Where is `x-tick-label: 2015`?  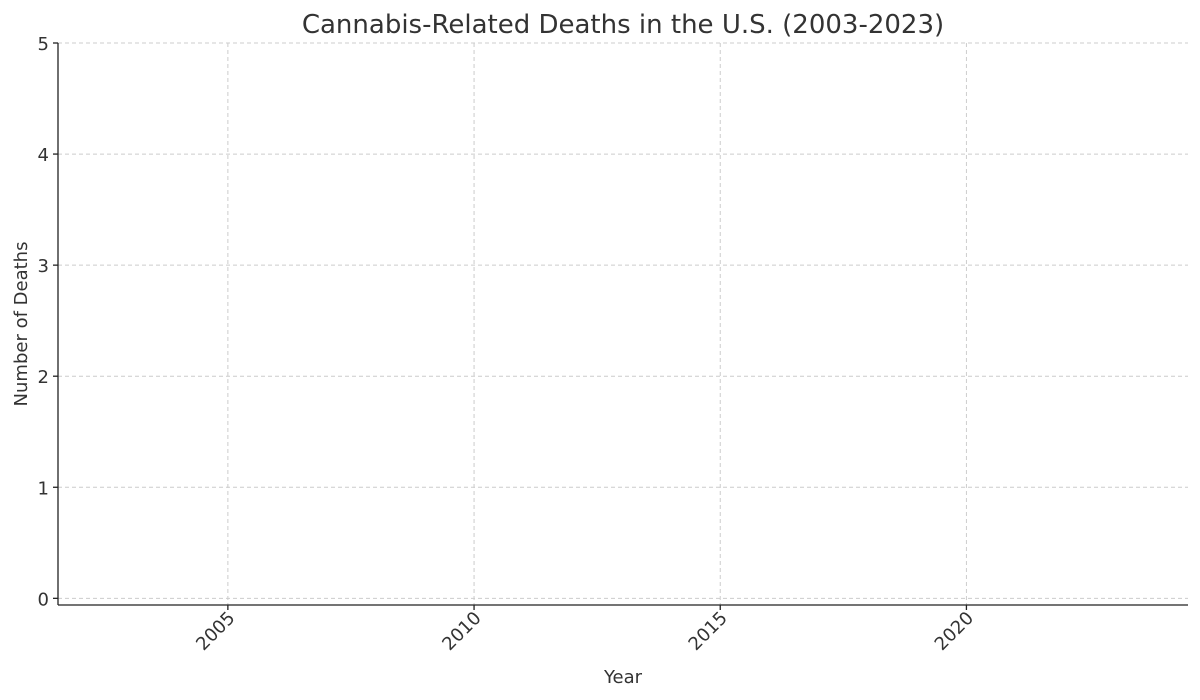 x-tick-label: 2015 is located at coordinates (708, 631).